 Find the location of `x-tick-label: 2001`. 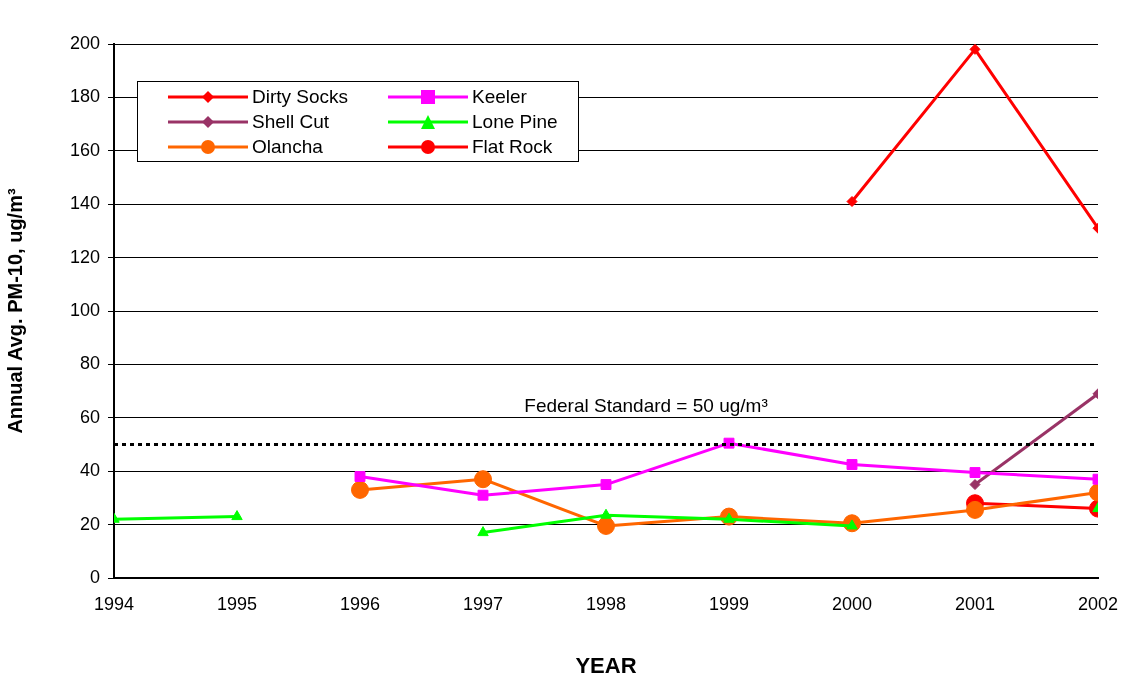

x-tick-label: 2001 is located at coordinates (975, 603).